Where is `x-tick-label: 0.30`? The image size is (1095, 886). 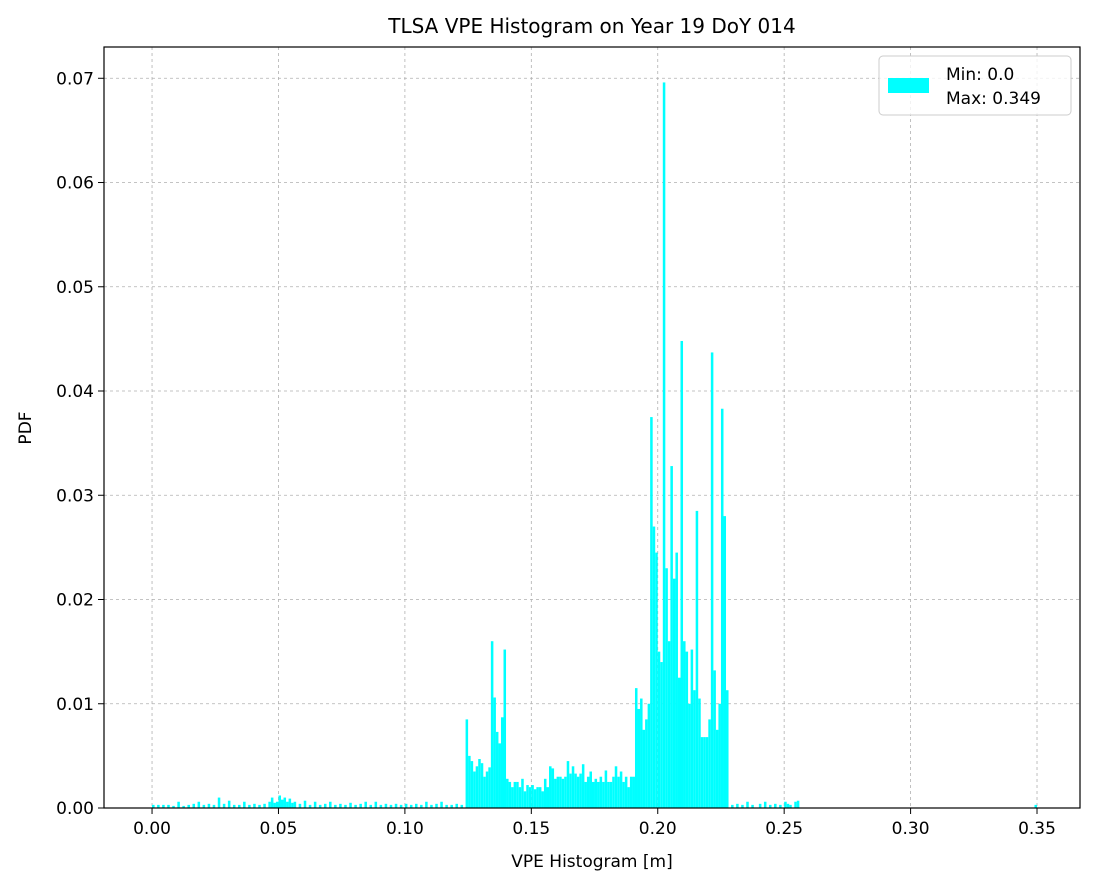 x-tick-label: 0.30 is located at coordinates (911, 829).